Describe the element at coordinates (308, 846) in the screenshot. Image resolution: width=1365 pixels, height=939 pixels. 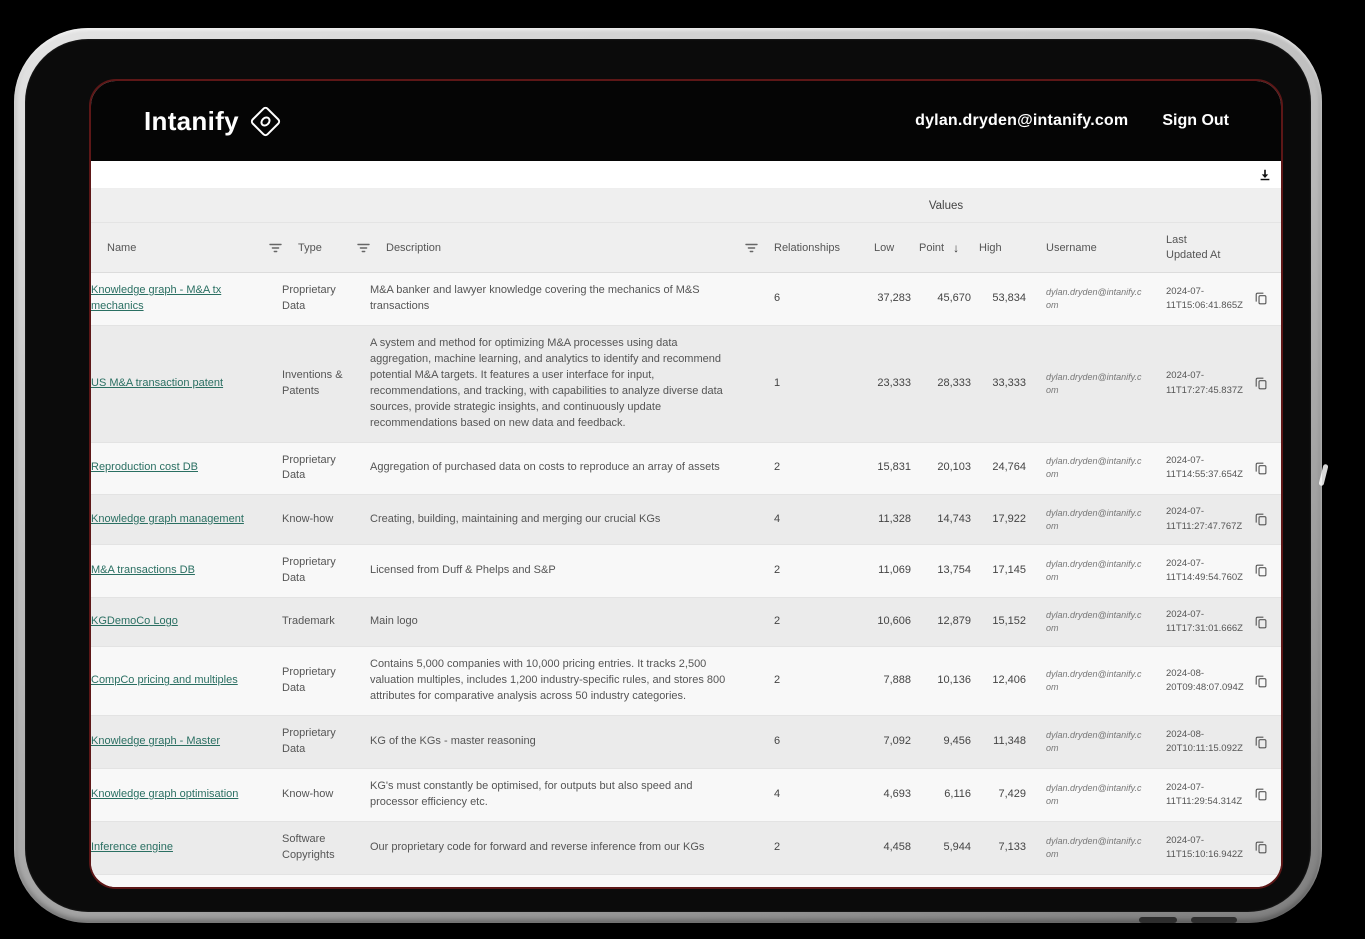
I see `asset-type-cell: Software Copyrights` at that location.